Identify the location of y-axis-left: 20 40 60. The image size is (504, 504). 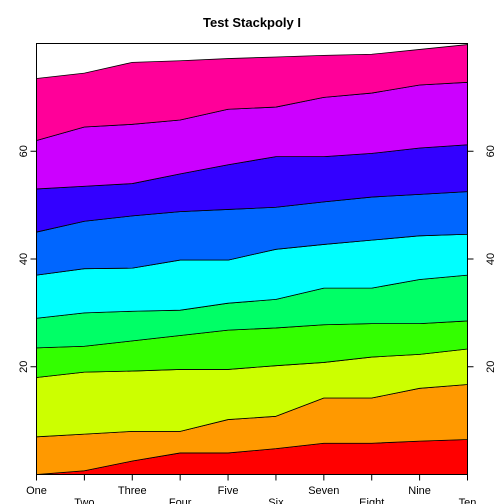
(27, 259).